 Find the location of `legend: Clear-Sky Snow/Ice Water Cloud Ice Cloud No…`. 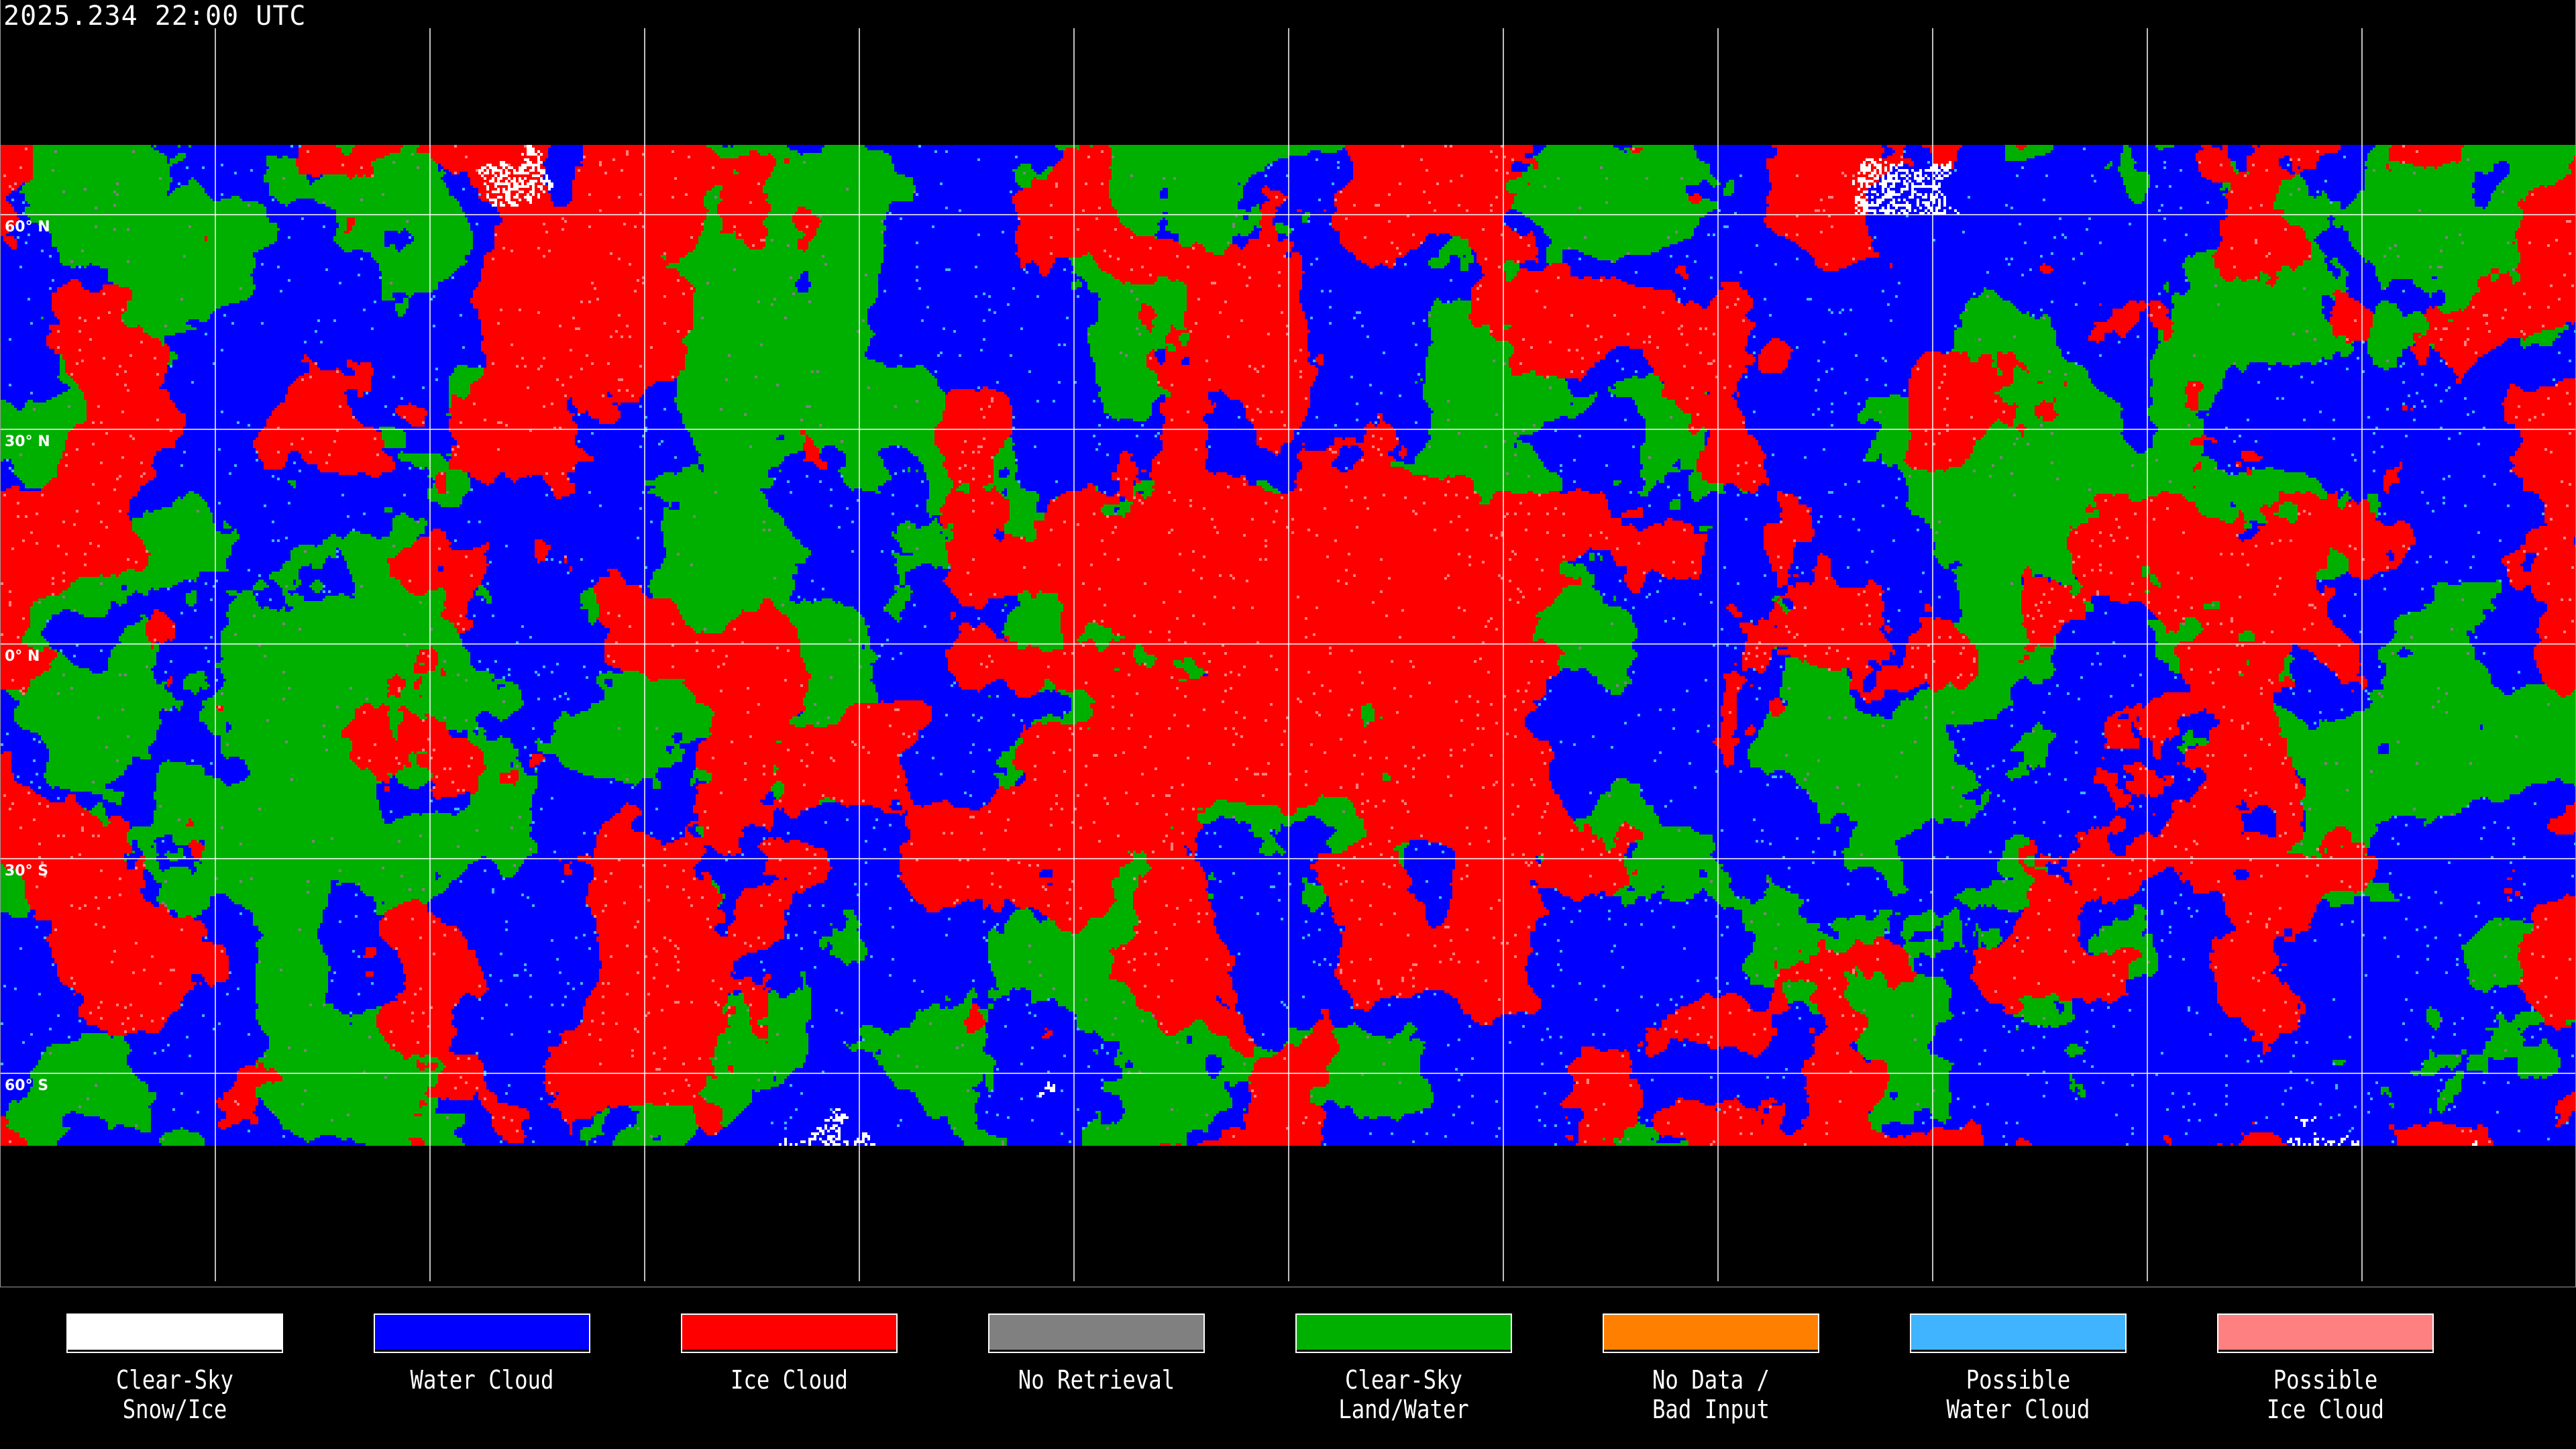

legend: Clear-Sky Snow/Ice Water Cloud Ice Cloud No… is located at coordinates (1288, 1368).